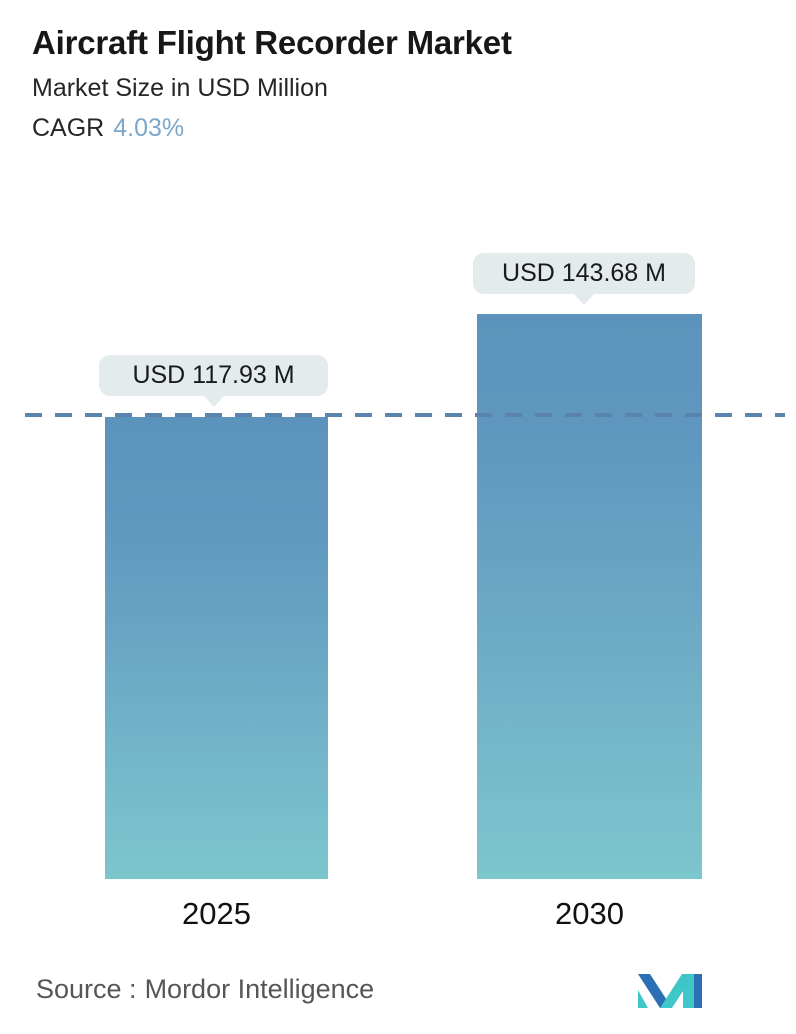 This screenshot has height=1034, width=796. Describe the element at coordinates (259, 989) in the screenshot. I see `source-name-label: Mordor Intelligence` at that location.